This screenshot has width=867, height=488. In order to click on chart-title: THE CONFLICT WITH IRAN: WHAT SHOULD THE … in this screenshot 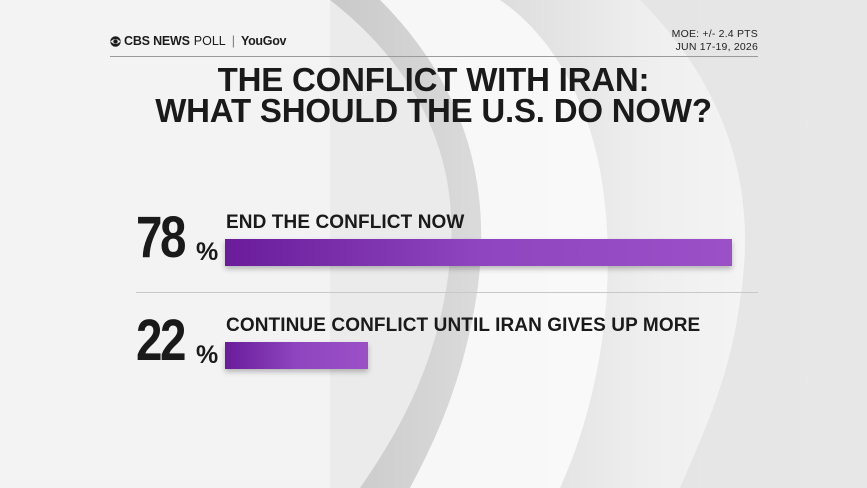, I will do `click(433, 95)`.